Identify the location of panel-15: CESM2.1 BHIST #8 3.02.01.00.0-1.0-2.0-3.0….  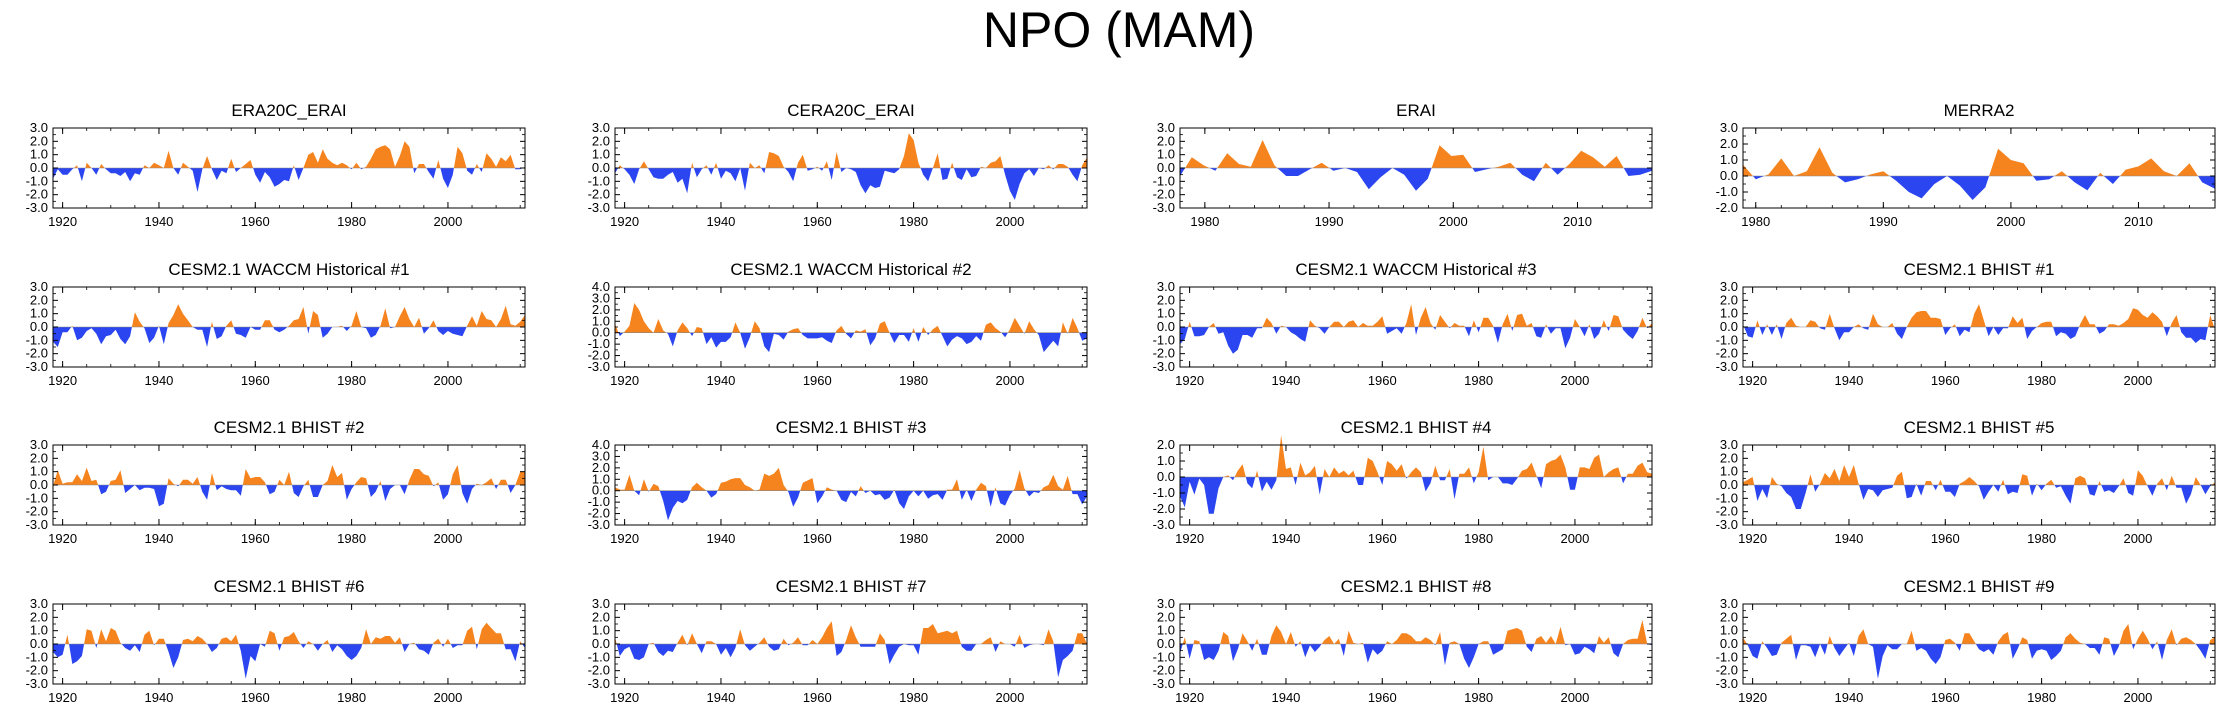
(1403, 641).